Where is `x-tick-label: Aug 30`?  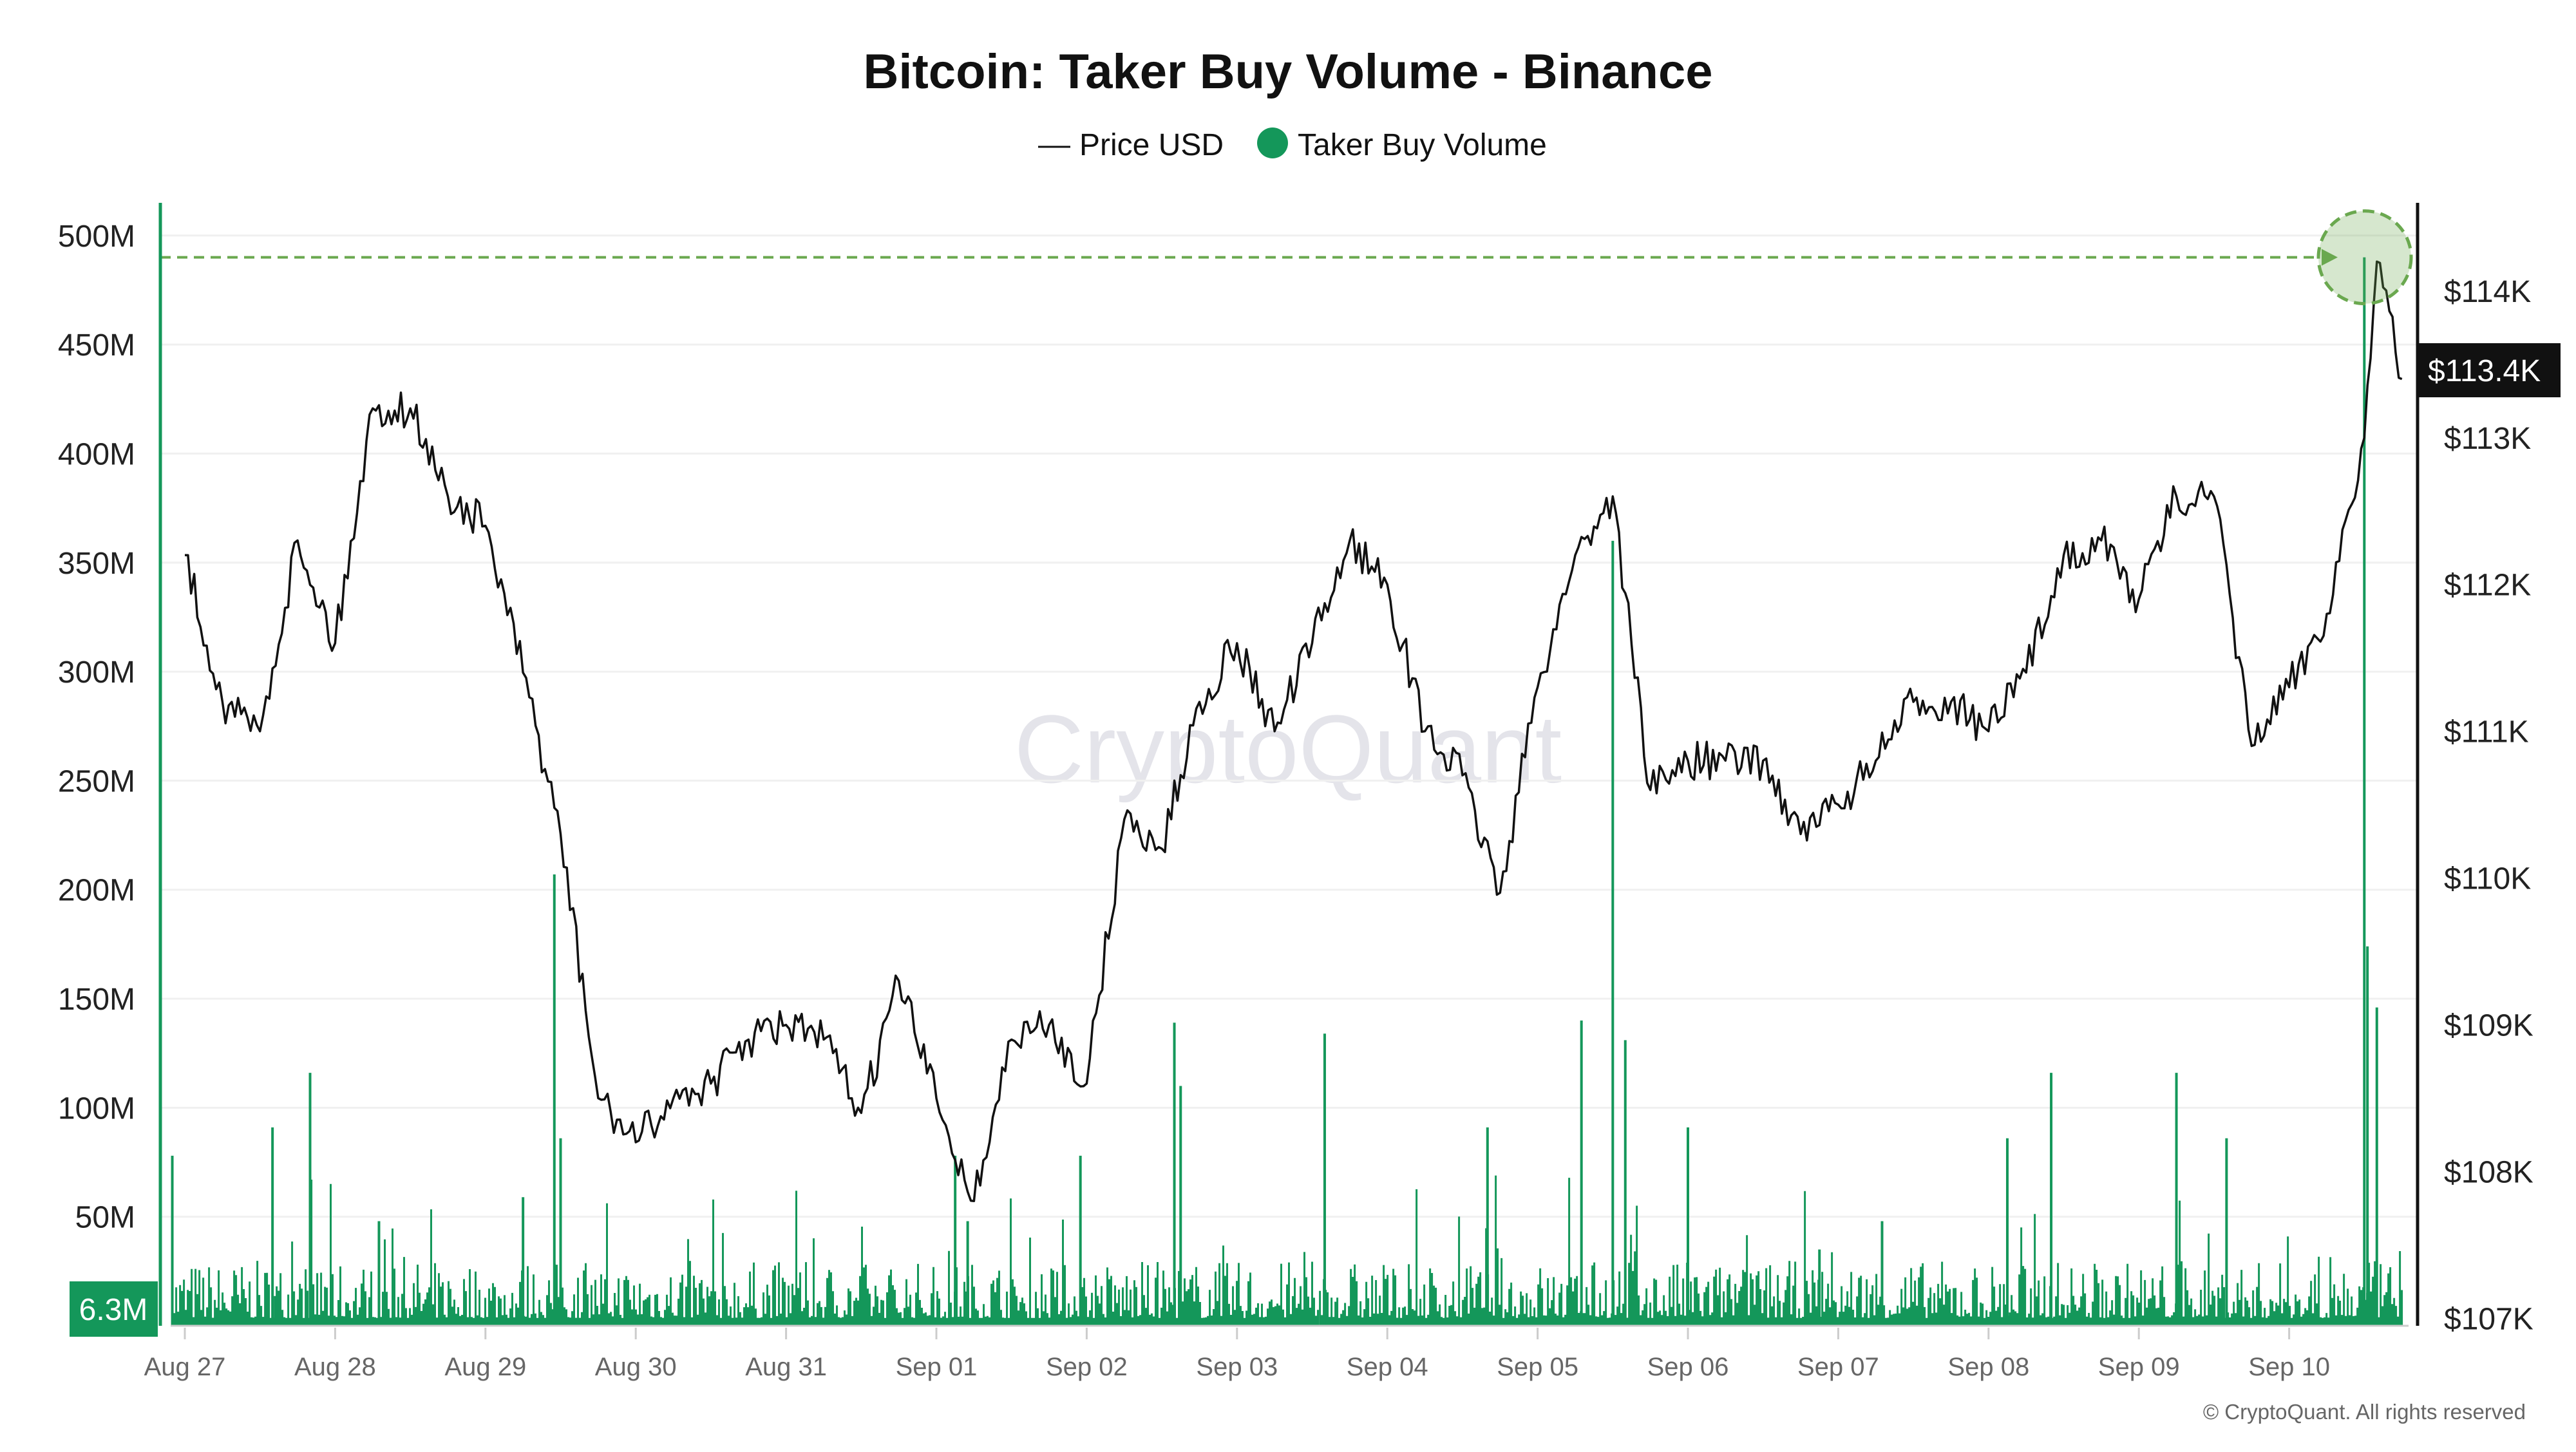 x-tick-label: Aug 30 is located at coordinates (636, 1367).